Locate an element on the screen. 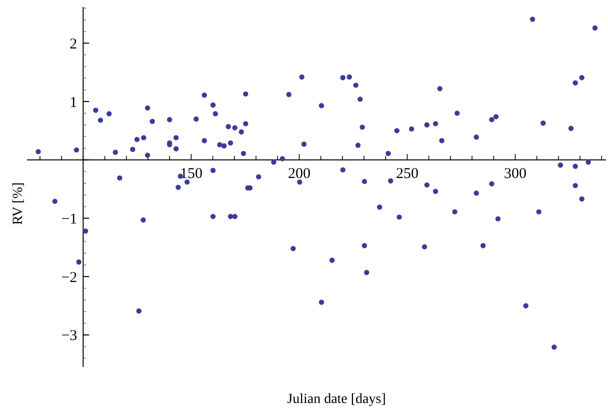  y-tick-label: 1 is located at coordinates (74, 102).